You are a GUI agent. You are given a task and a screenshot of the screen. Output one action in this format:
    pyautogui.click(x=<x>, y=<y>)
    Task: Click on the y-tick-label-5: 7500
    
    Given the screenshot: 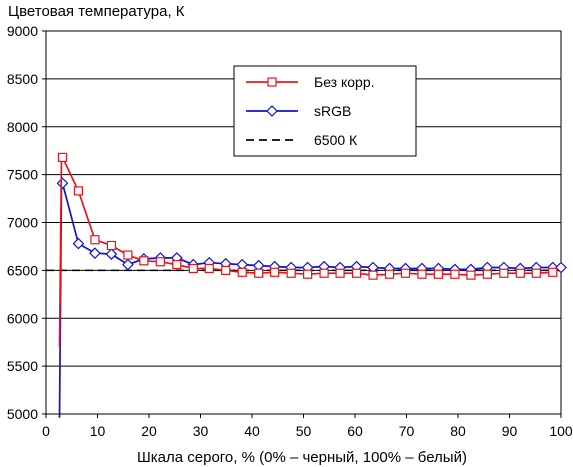 What is the action you would take?
    pyautogui.click(x=22, y=175)
    